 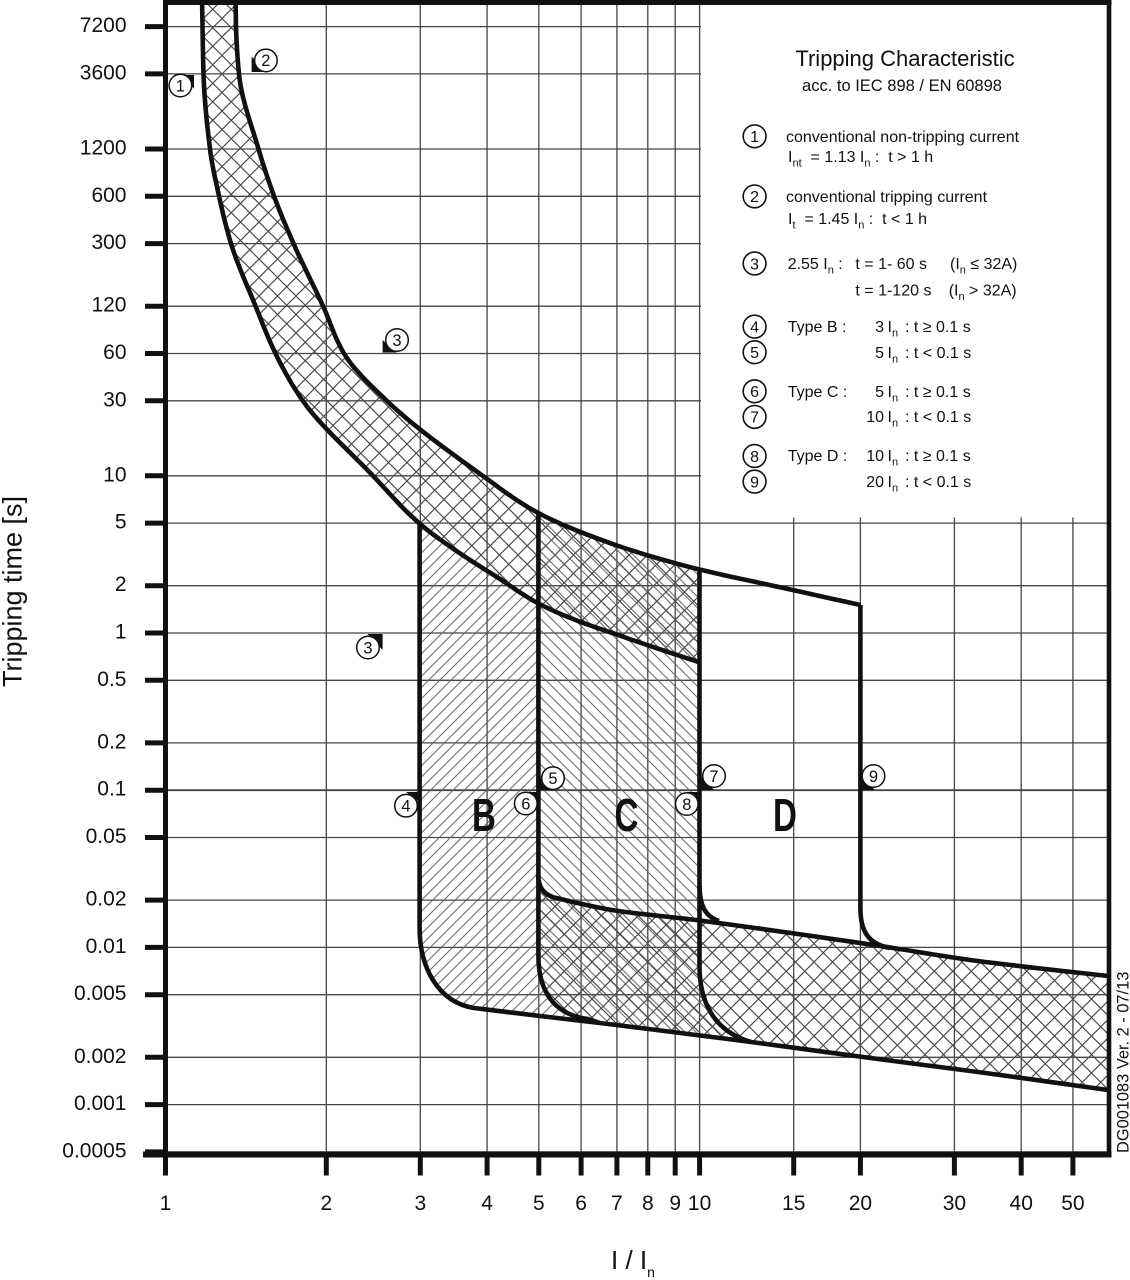 I want to click on svg-text: 0.01, so click(x=106, y=946).